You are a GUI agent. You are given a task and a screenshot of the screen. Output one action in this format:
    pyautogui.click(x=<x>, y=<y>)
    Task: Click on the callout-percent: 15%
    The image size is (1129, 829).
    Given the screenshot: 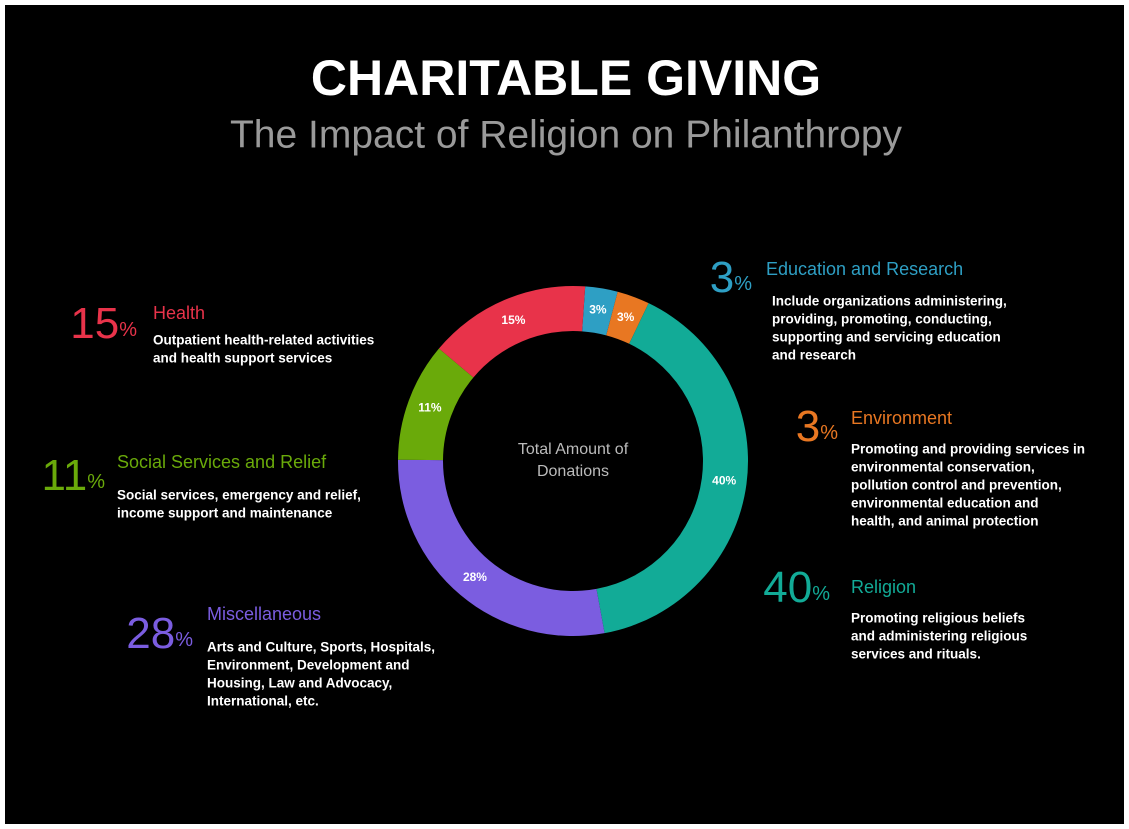 What is the action you would take?
    pyautogui.click(x=103, y=323)
    